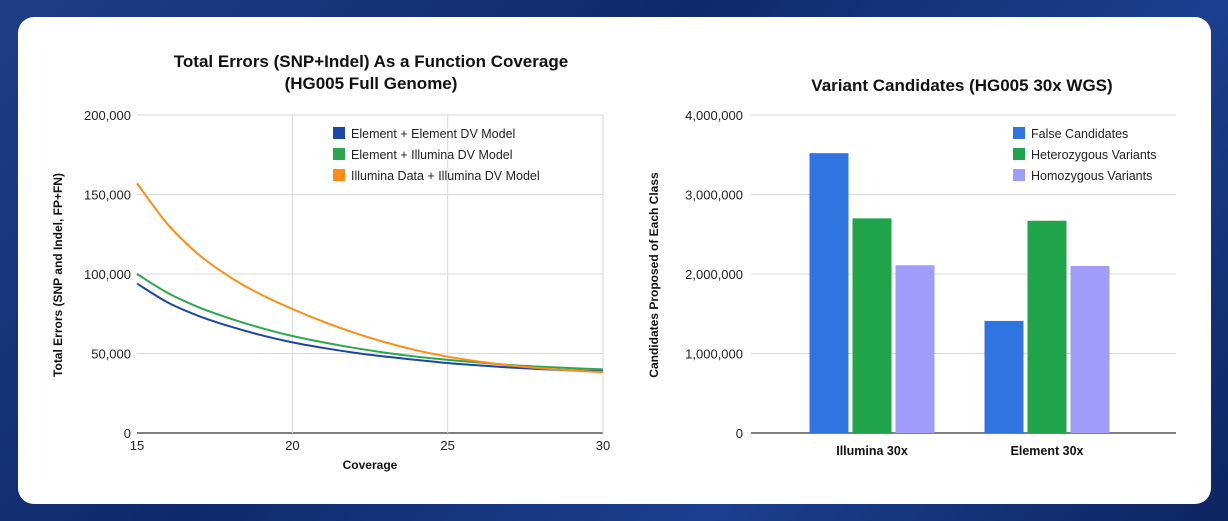 The width and height of the screenshot is (1228, 521). What do you see at coordinates (714, 195) in the screenshot?
I see `bar-chart-y-tick-label: 3,000,000` at bounding box center [714, 195].